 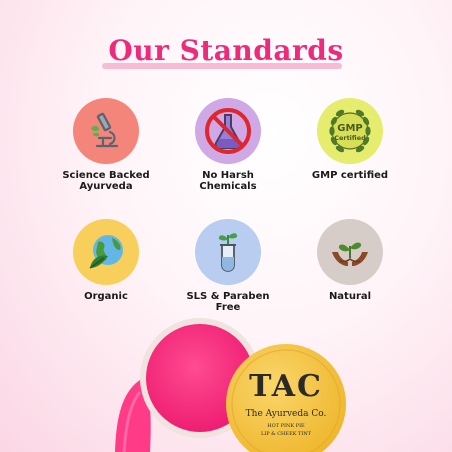 What do you see at coordinates (106, 131) in the screenshot?
I see `microscope-icon` at bounding box center [106, 131].